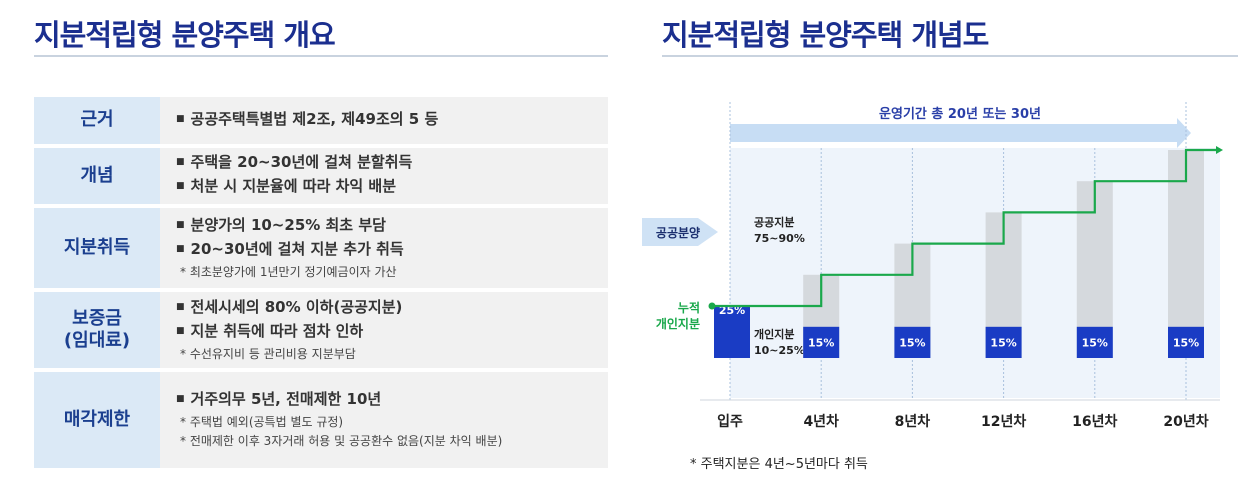 The width and height of the screenshot is (1242, 481). Describe the element at coordinates (1003, 422) in the screenshot. I see `category-label: 12년차` at that location.